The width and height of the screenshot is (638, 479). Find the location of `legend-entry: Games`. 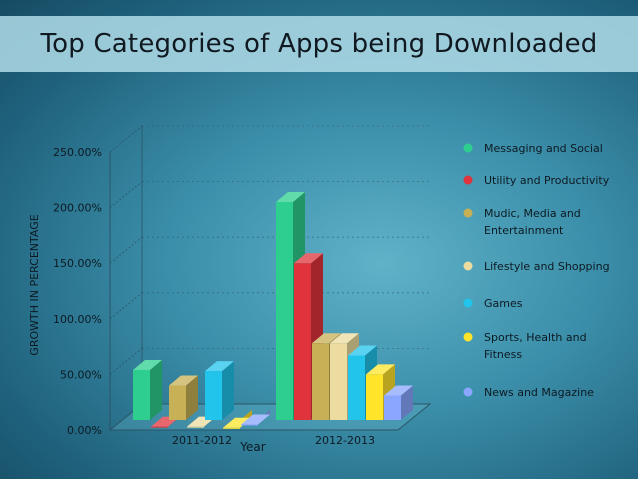

legend-entry: Games is located at coordinates (503, 303).